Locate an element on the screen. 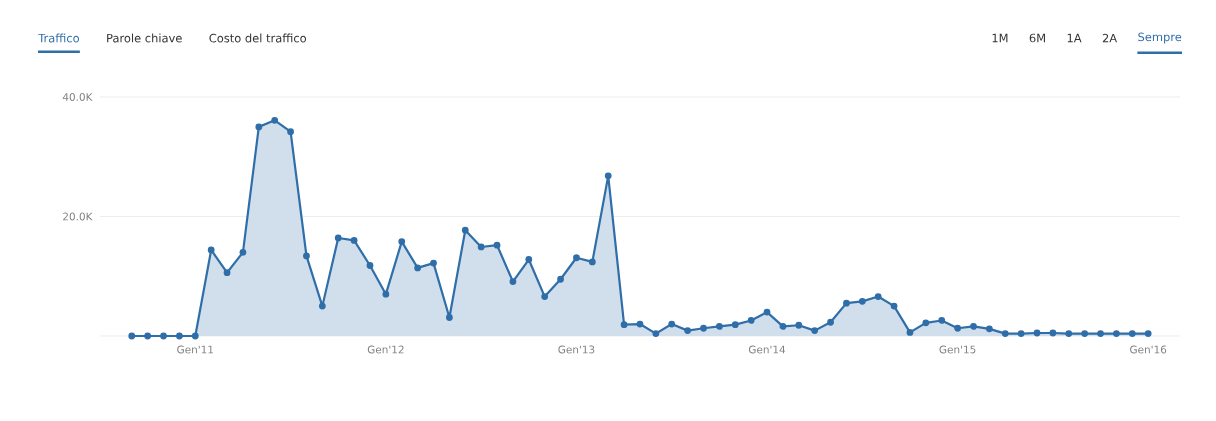 This screenshot has width=1216, height=421. y-tick-label: 20.0K is located at coordinates (78, 216).